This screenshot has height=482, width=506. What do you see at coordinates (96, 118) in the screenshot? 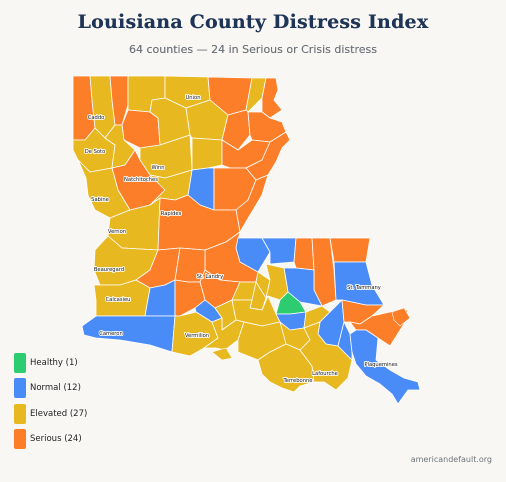
I see `label-caddo: Caddo` at bounding box center [96, 118].